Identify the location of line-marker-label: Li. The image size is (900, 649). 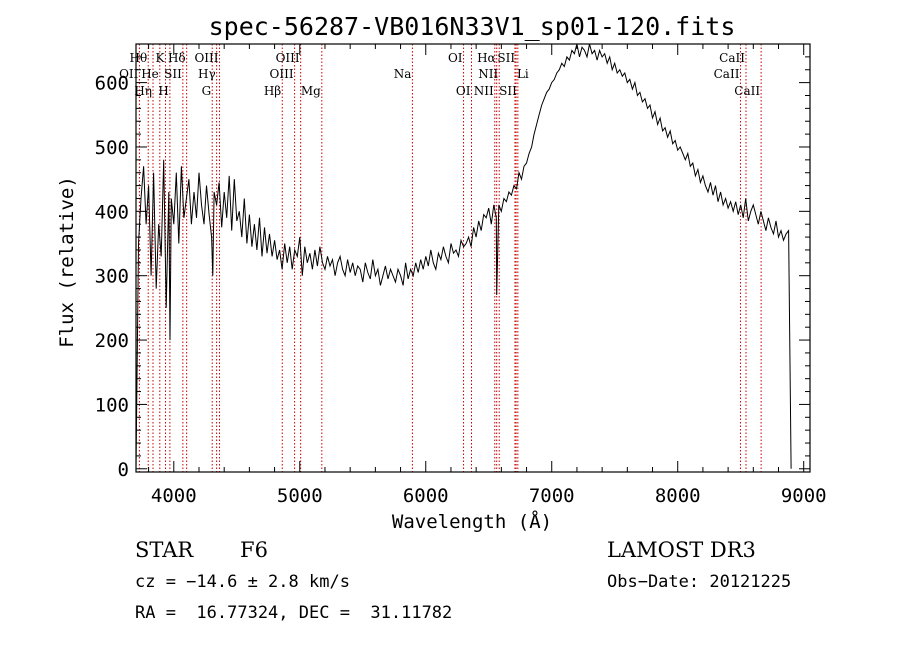
(523, 74).